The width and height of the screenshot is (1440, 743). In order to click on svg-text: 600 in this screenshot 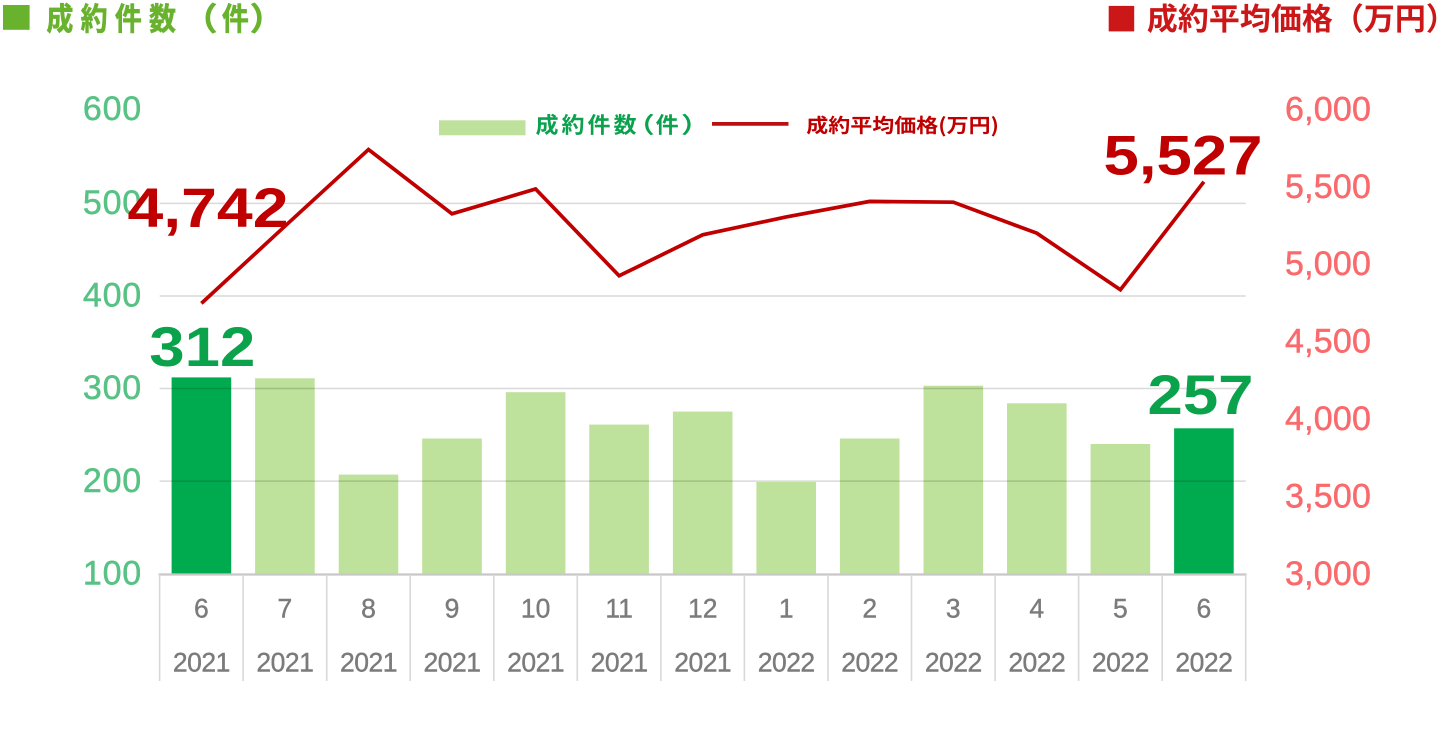, I will do `click(112, 109)`.